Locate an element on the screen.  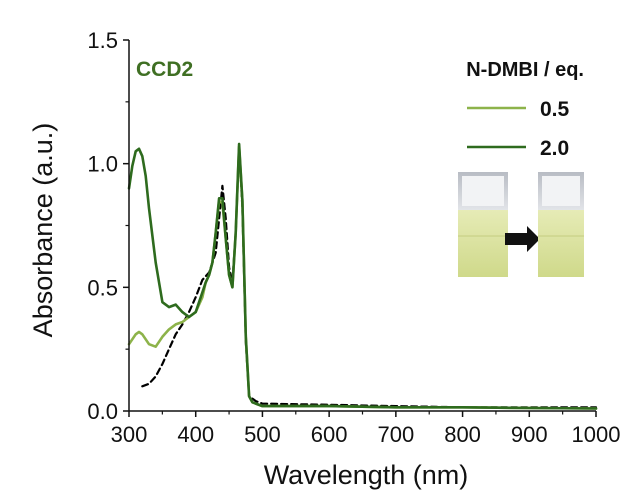
x-axis-title: Wavelength (nm) is located at coordinates (366, 475).